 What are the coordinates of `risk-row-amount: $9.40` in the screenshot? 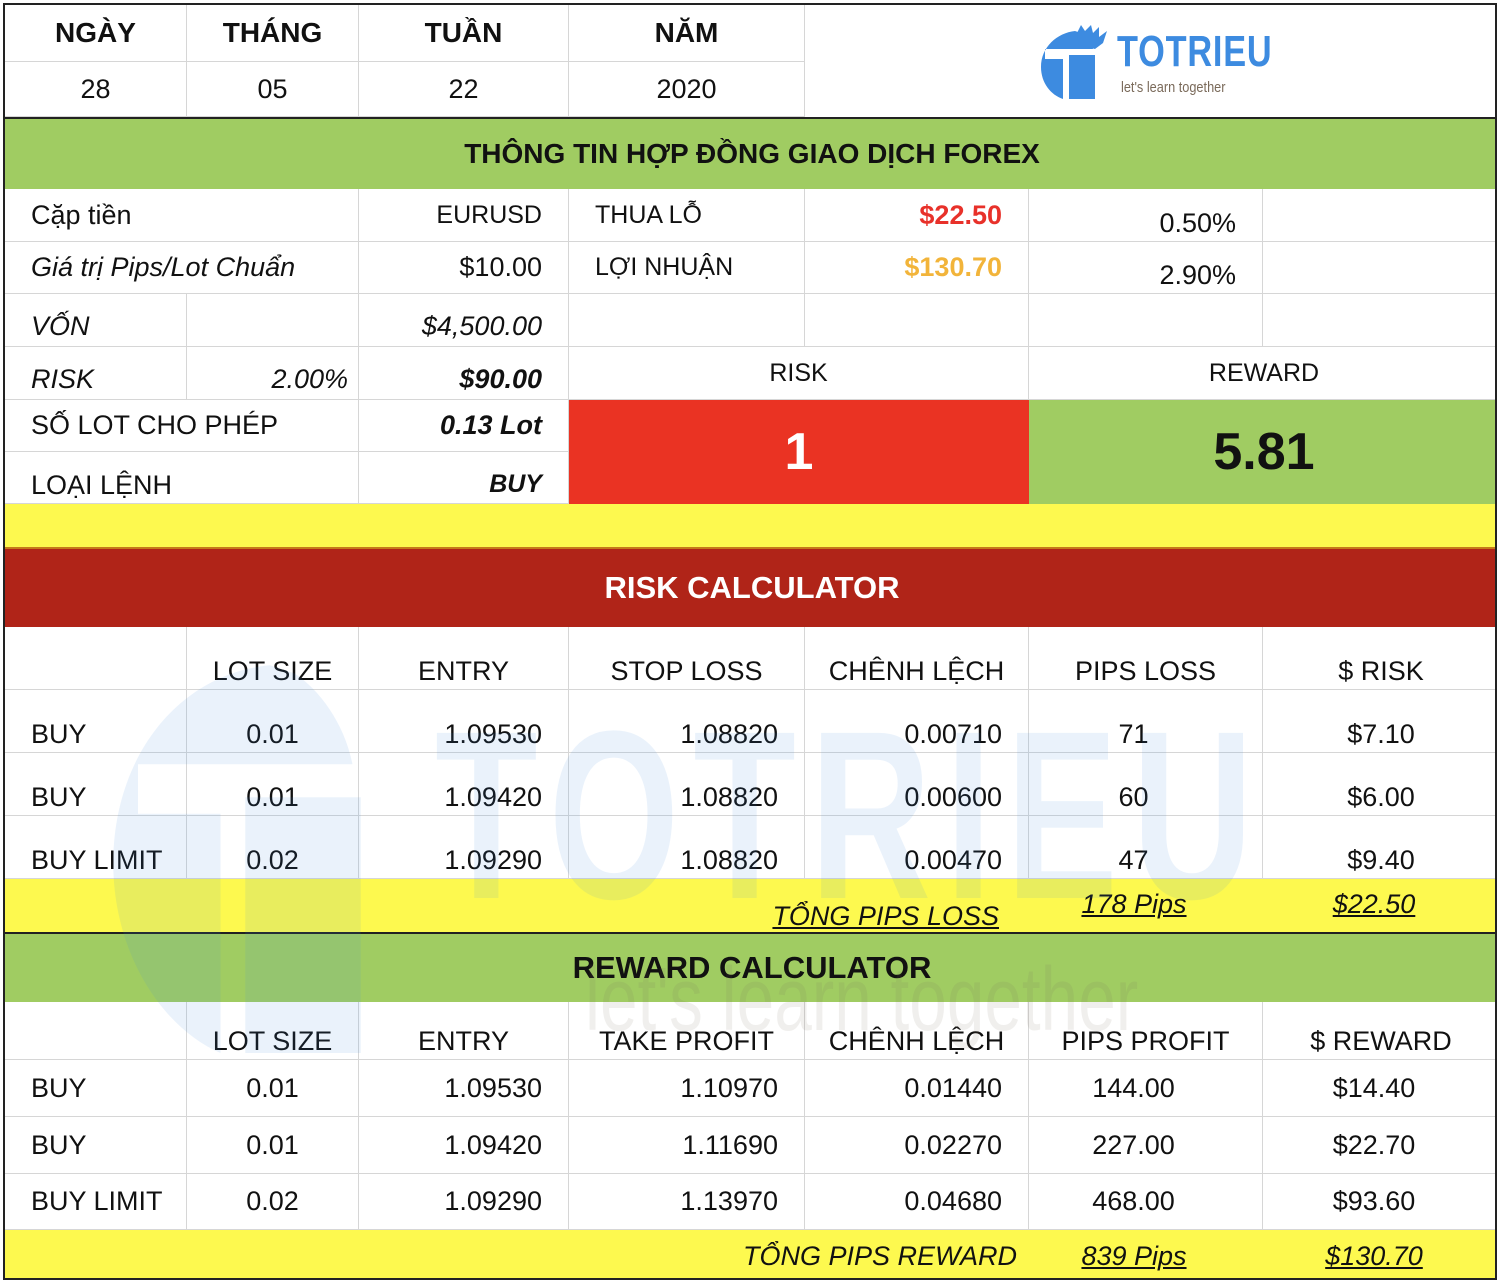 It's located at (1379, 847).